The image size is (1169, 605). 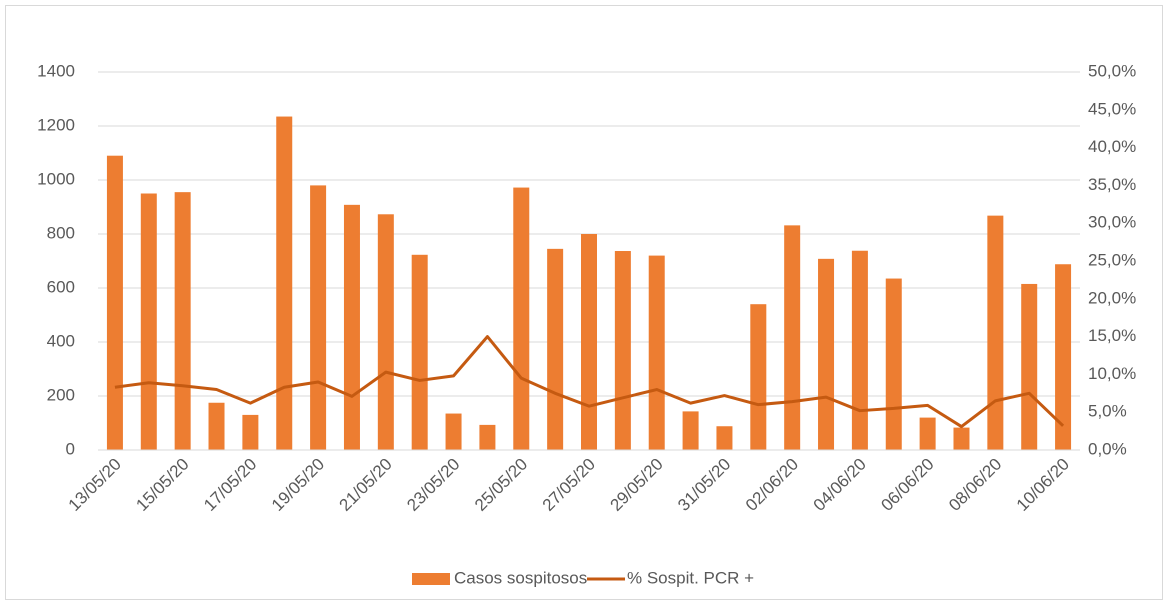 I want to click on y2-tick-label: 45,0%, so click(x=1112, y=108).